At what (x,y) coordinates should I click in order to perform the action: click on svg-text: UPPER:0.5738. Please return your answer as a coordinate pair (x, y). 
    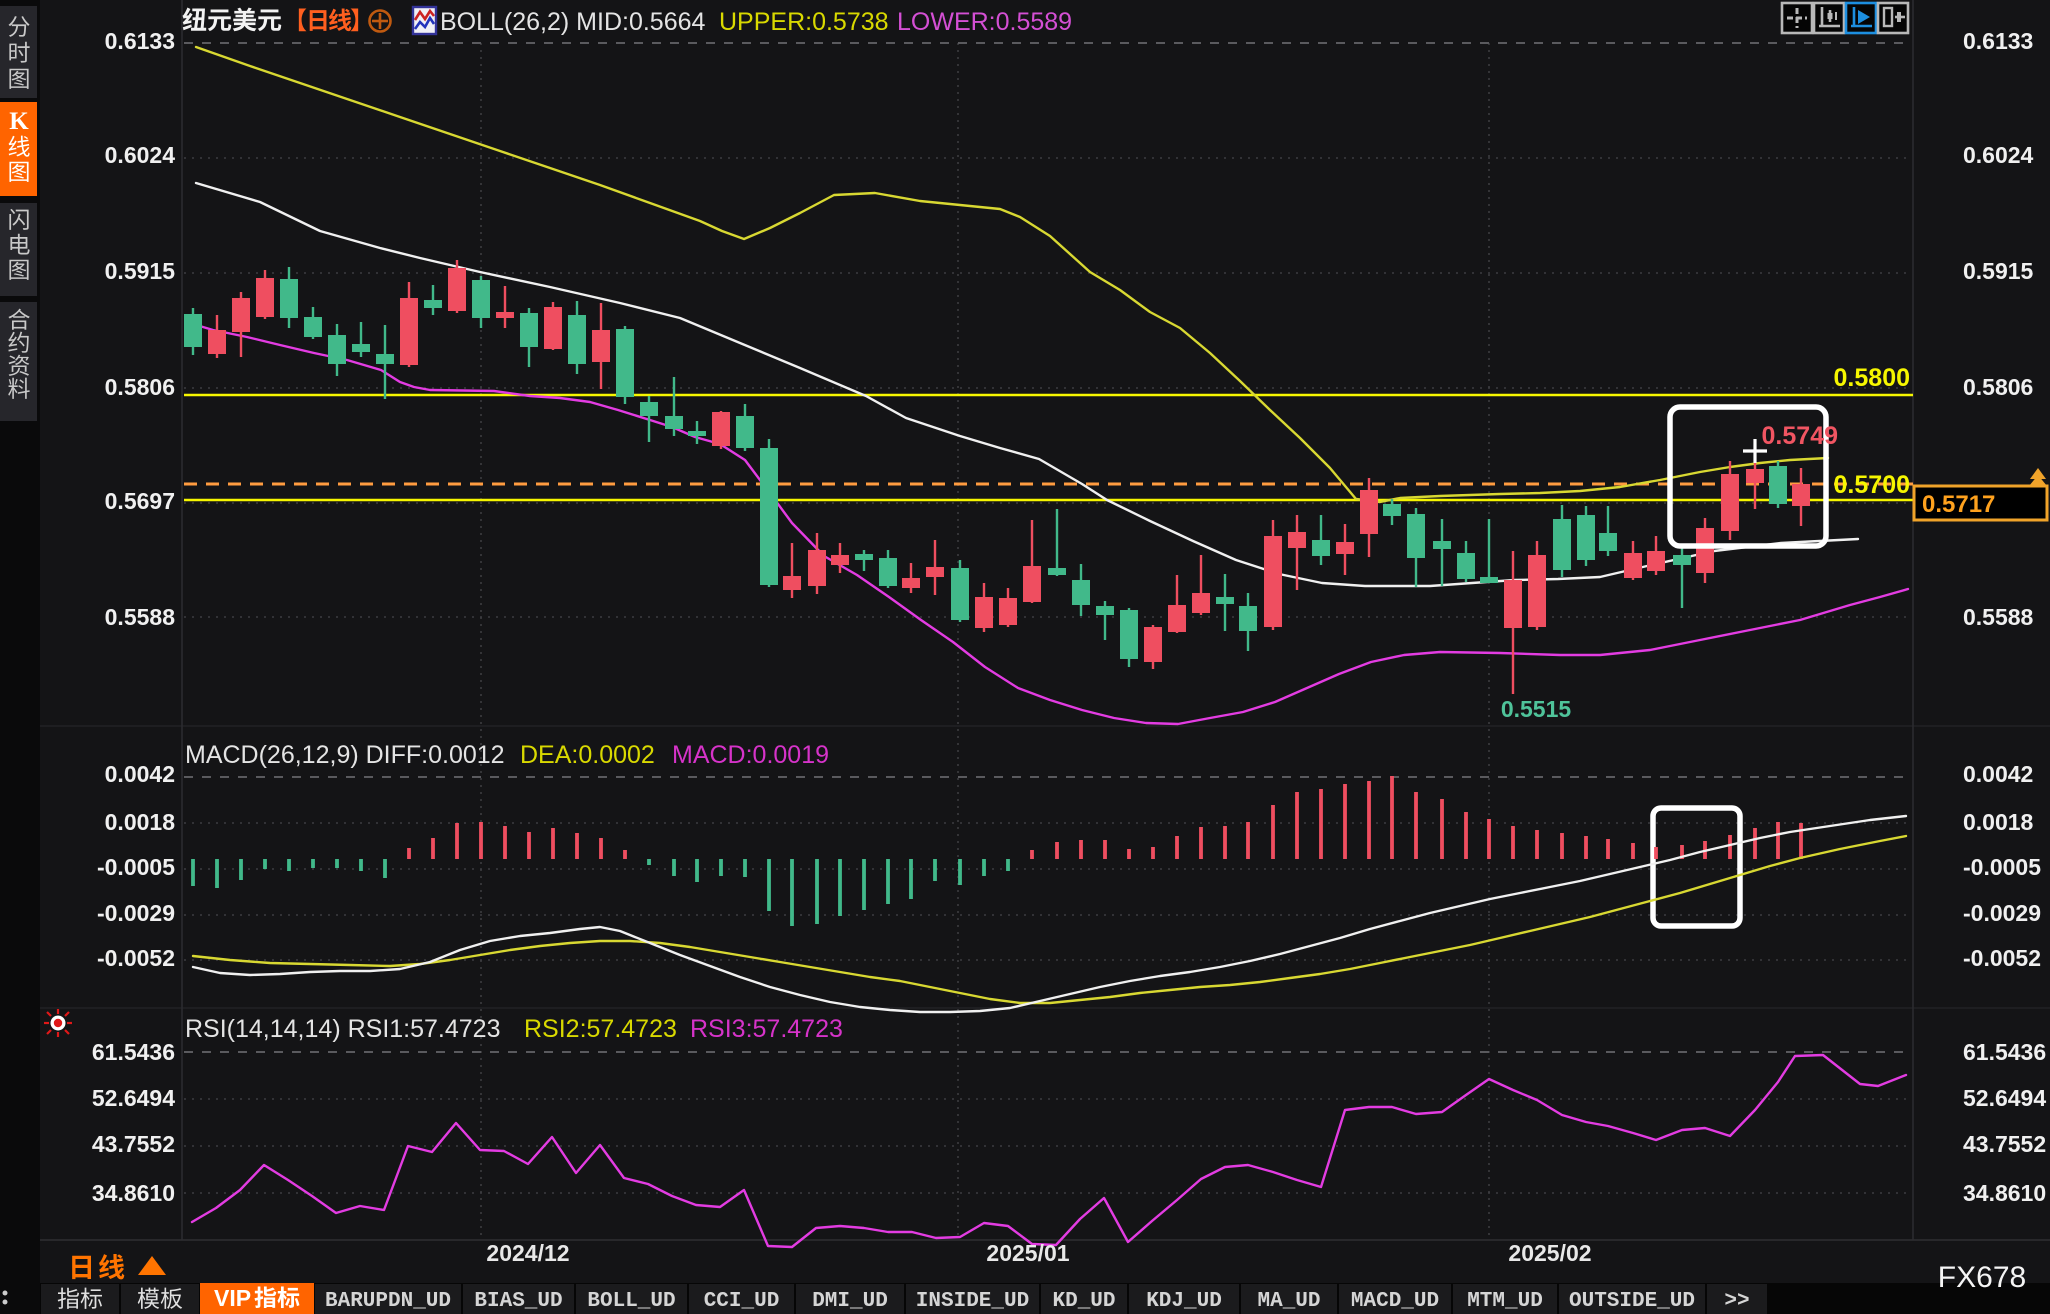
    Looking at the image, I should click on (804, 22).